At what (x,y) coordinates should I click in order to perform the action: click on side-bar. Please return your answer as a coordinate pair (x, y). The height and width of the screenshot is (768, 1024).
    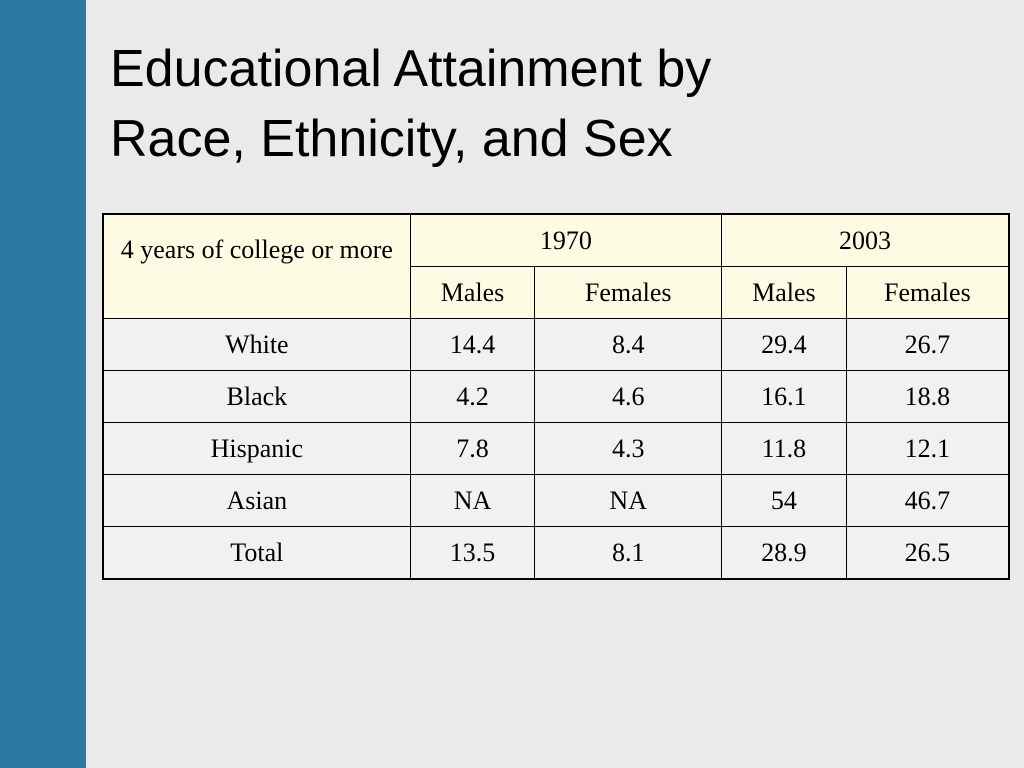
    Looking at the image, I should click on (43, 384).